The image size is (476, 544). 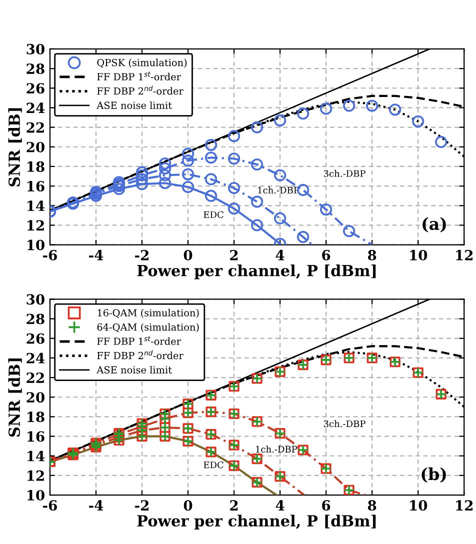 What do you see at coordinates (434, 224) in the screenshot?
I see `annotation: (a)` at bounding box center [434, 224].